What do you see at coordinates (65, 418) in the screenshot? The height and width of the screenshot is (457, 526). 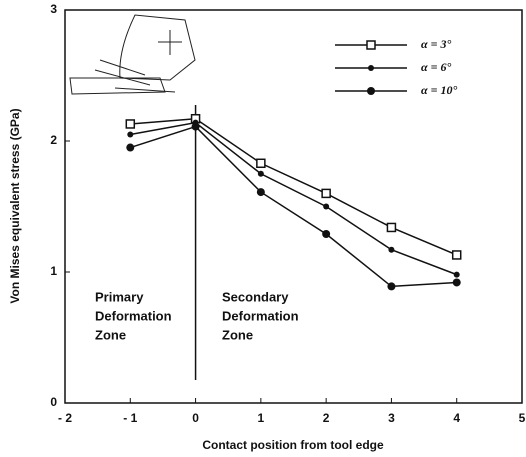 I see `x-tick-label: - 2` at bounding box center [65, 418].